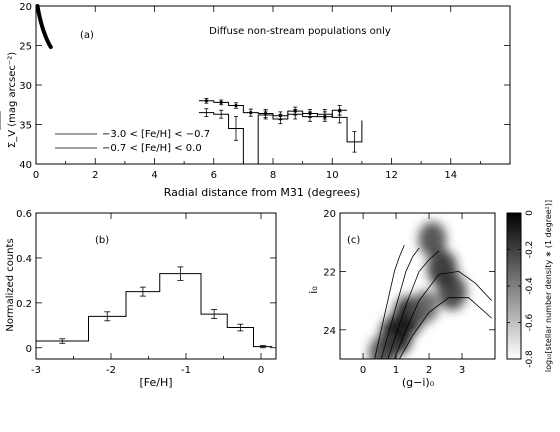 Image resolution: width=560 pixels, height=432 pixels. What do you see at coordinates (262, 192) in the screenshot?
I see `panel-a-xlabel: Radial distance from M31 (degrees)` at bounding box center [262, 192].